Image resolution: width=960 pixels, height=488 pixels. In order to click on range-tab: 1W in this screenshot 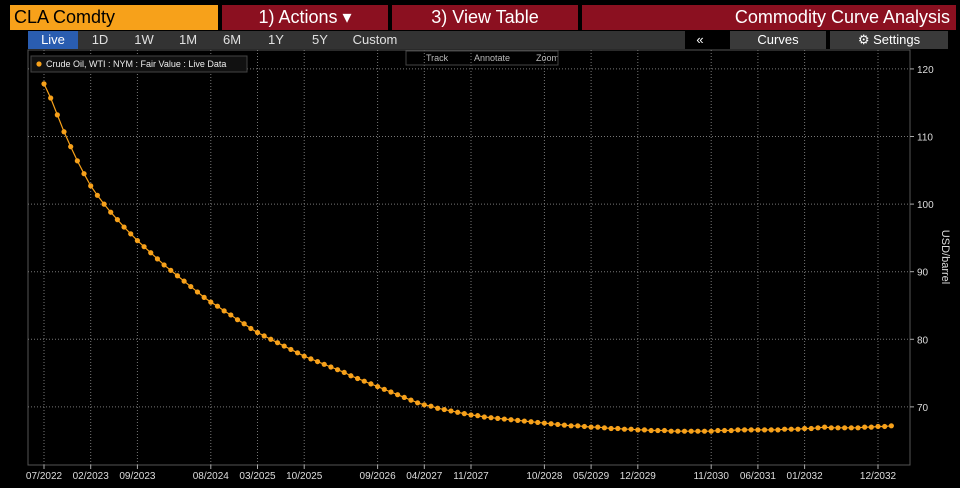, I will do `click(144, 39)`.